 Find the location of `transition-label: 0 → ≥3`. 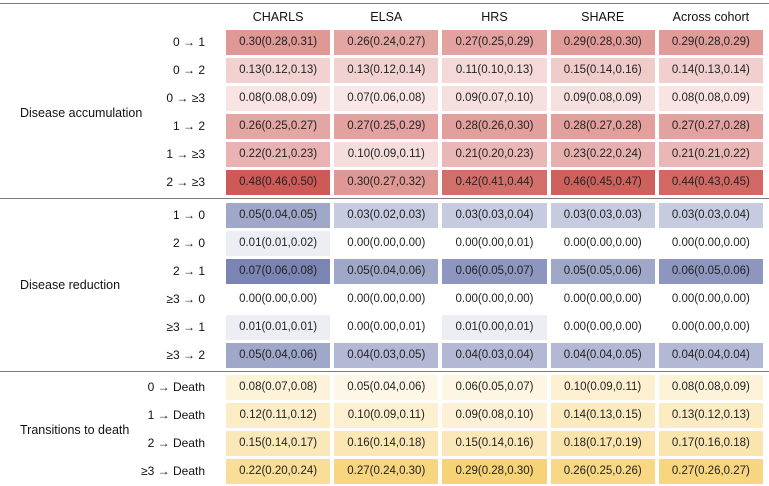

transition-label: 0 → ≥3 is located at coordinates (185, 98).